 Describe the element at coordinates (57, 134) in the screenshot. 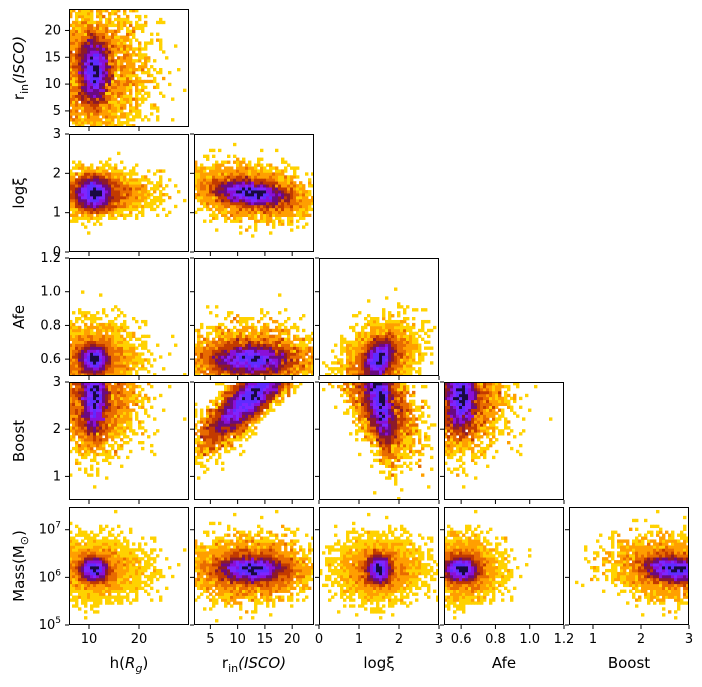

I see `y-tick-label: 3` at that location.